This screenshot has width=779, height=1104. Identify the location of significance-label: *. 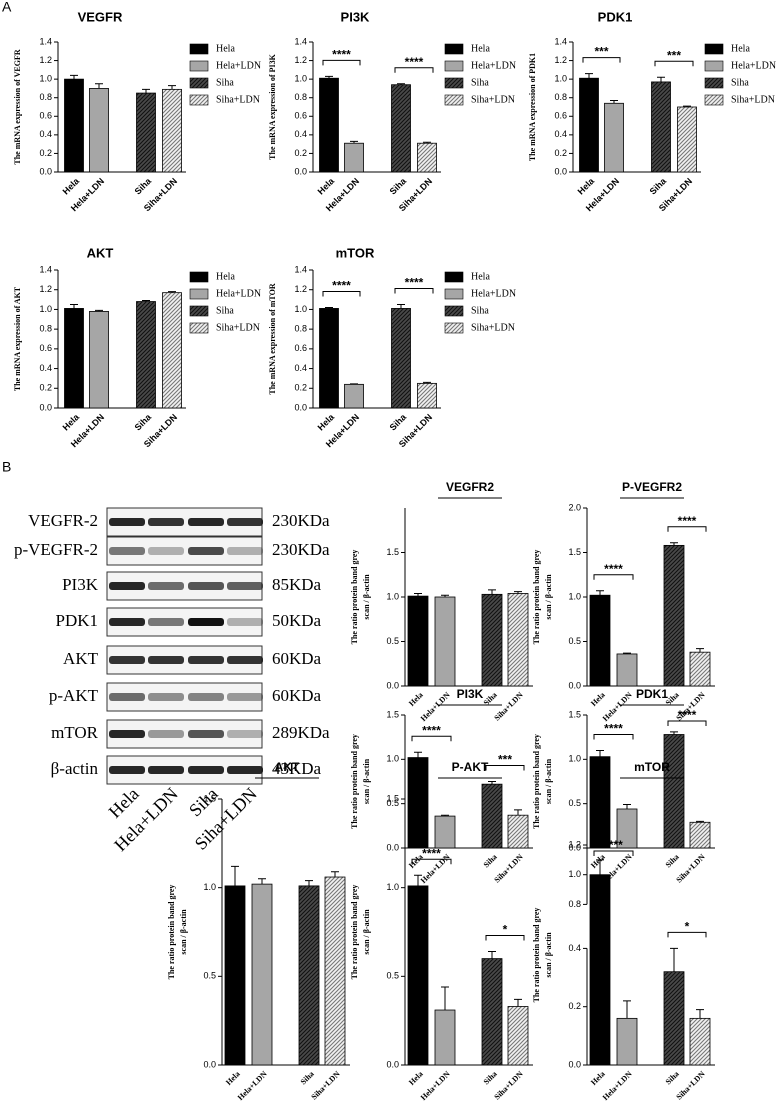
(505, 930).